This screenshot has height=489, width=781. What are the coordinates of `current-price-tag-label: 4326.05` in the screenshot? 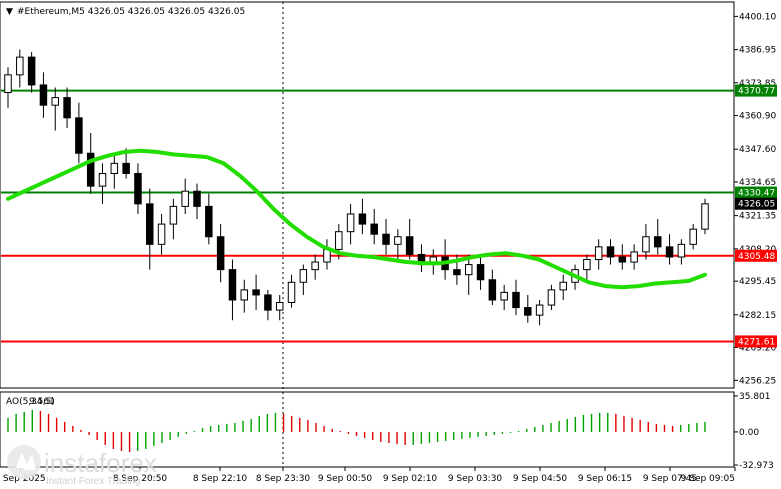 It's located at (756, 205).